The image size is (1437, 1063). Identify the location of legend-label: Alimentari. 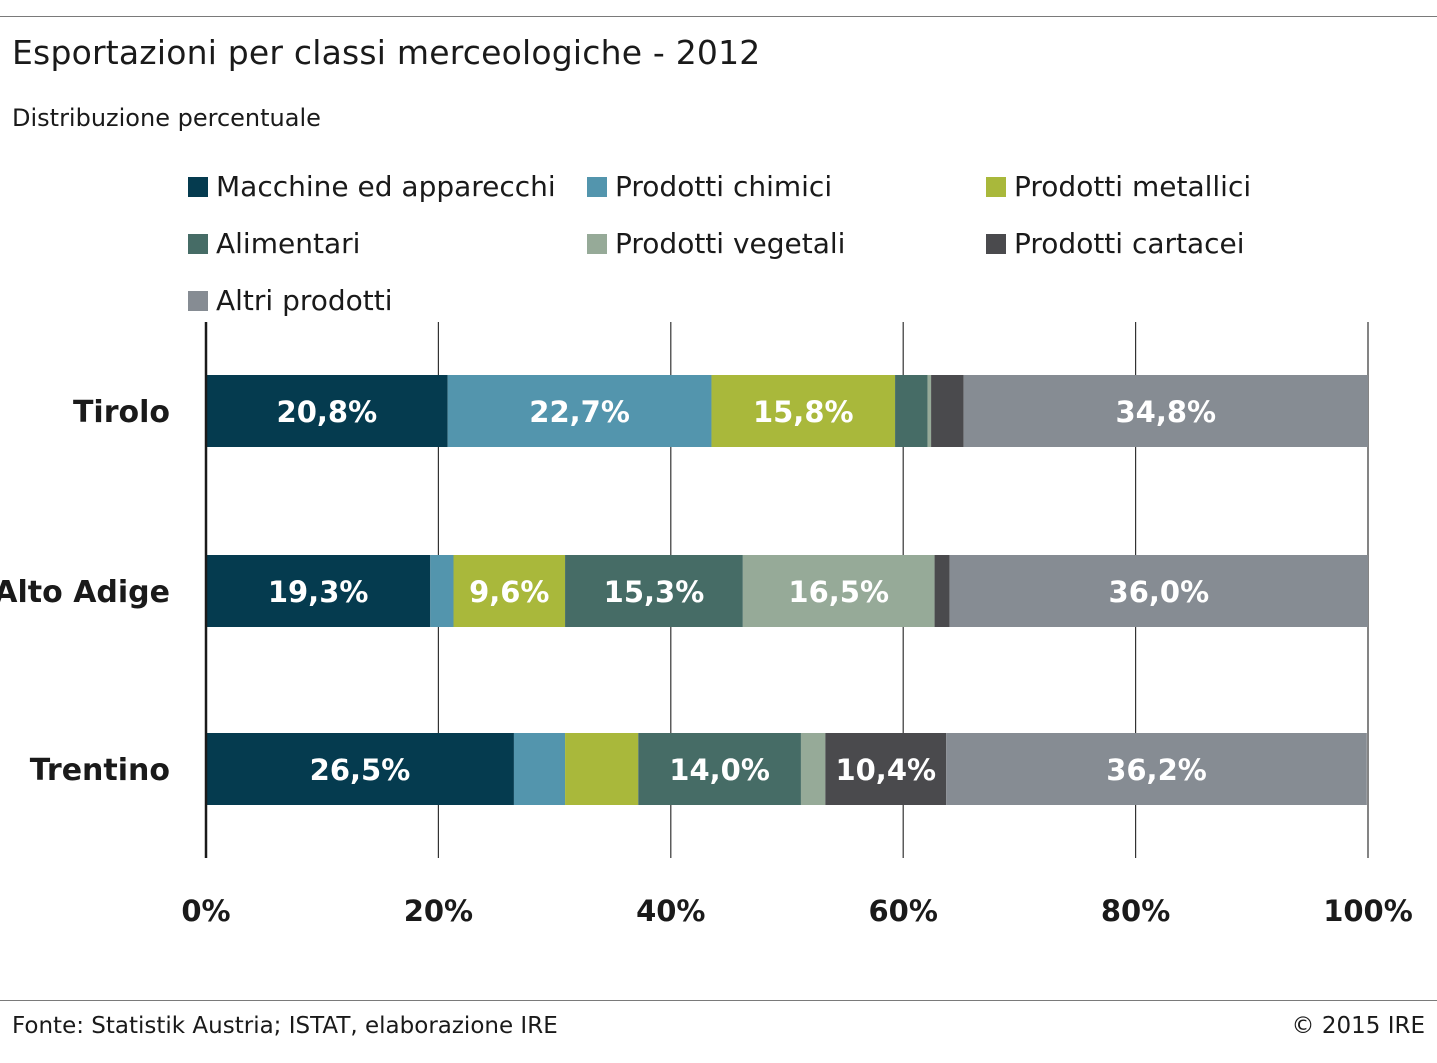
(288, 243).